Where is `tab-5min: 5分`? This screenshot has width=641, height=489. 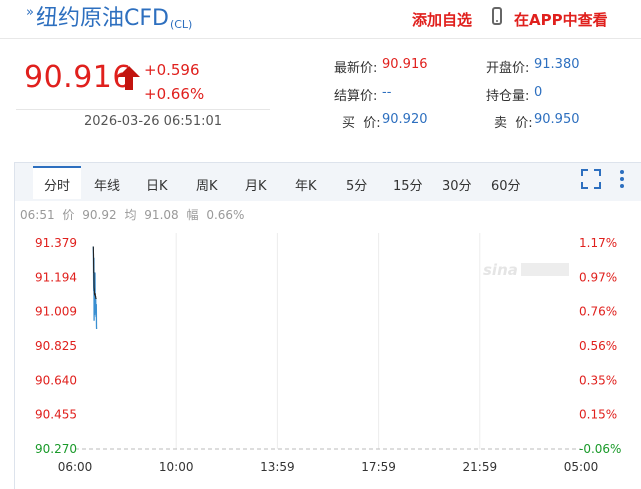 tab-5min: 5分 is located at coordinates (357, 186).